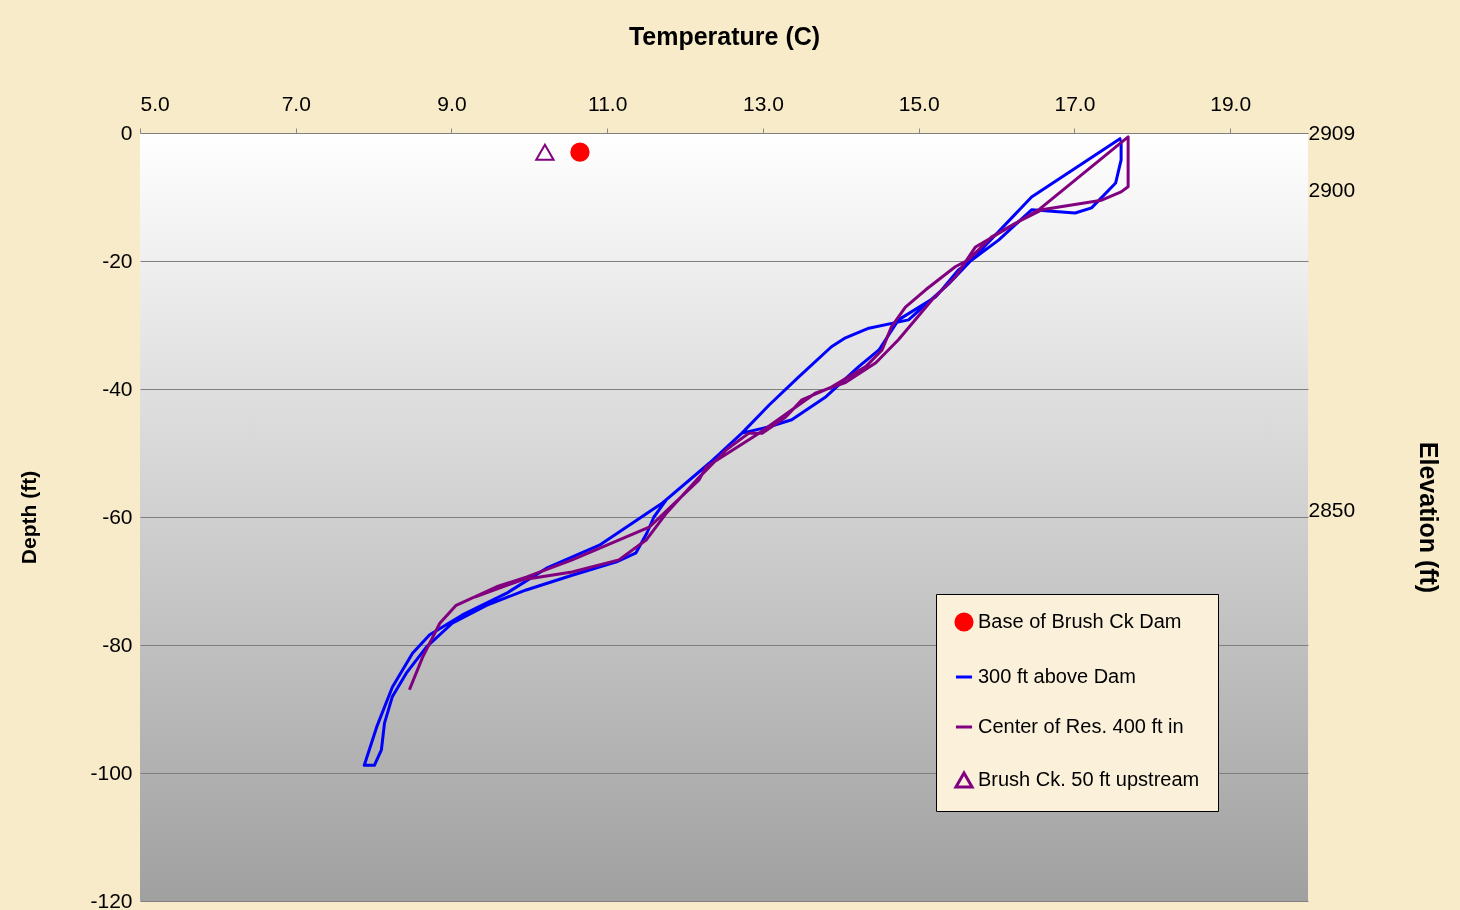 This screenshot has height=910, width=1460. What do you see at coordinates (1057, 676) in the screenshot?
I see `legend-label: 300 ft above Dam` at bounding box center [1057, 676].